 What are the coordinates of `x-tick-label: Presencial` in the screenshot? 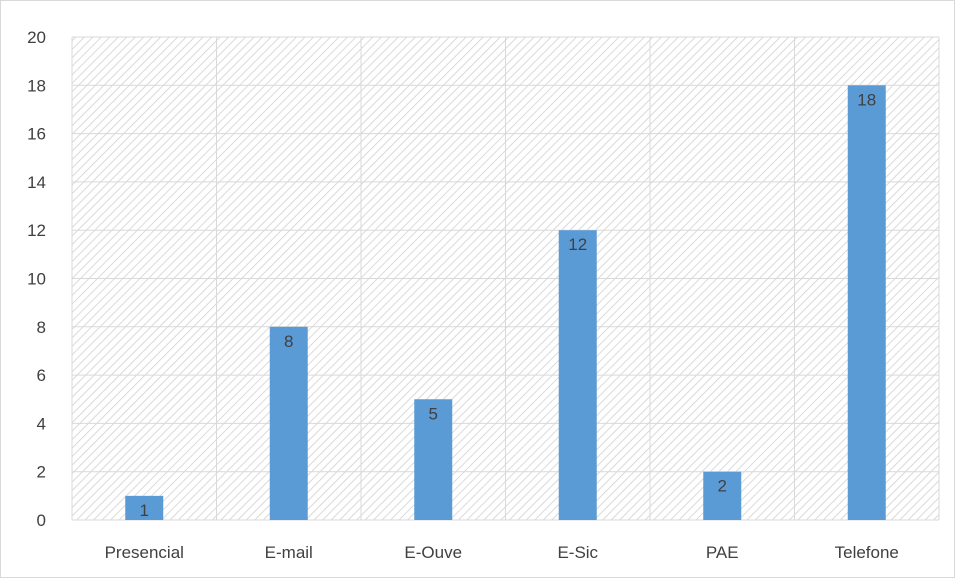 It's located at (144, 552).